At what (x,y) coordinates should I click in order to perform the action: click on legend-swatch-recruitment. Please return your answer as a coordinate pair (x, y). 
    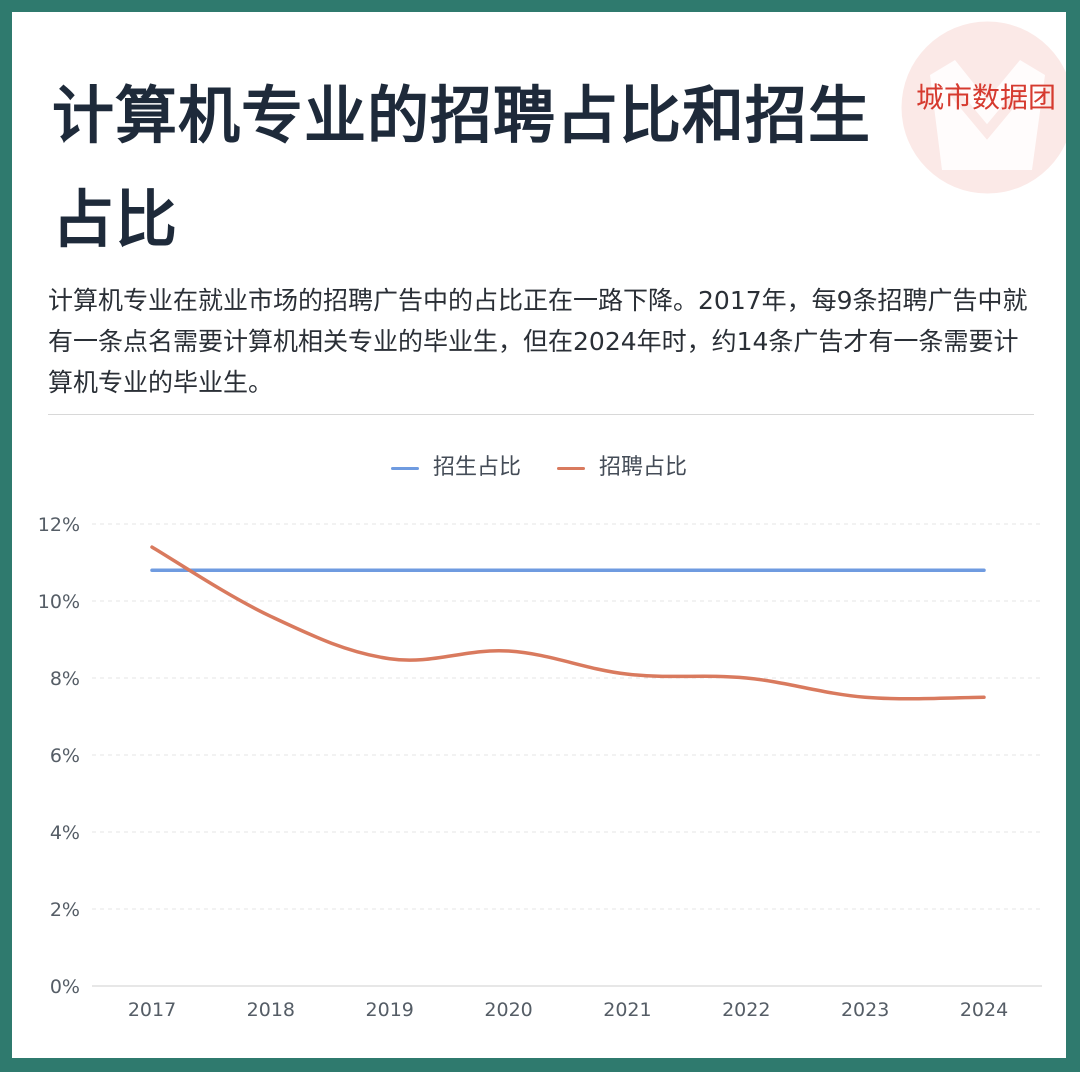
    Looking at the image, I should click on (571, 468).